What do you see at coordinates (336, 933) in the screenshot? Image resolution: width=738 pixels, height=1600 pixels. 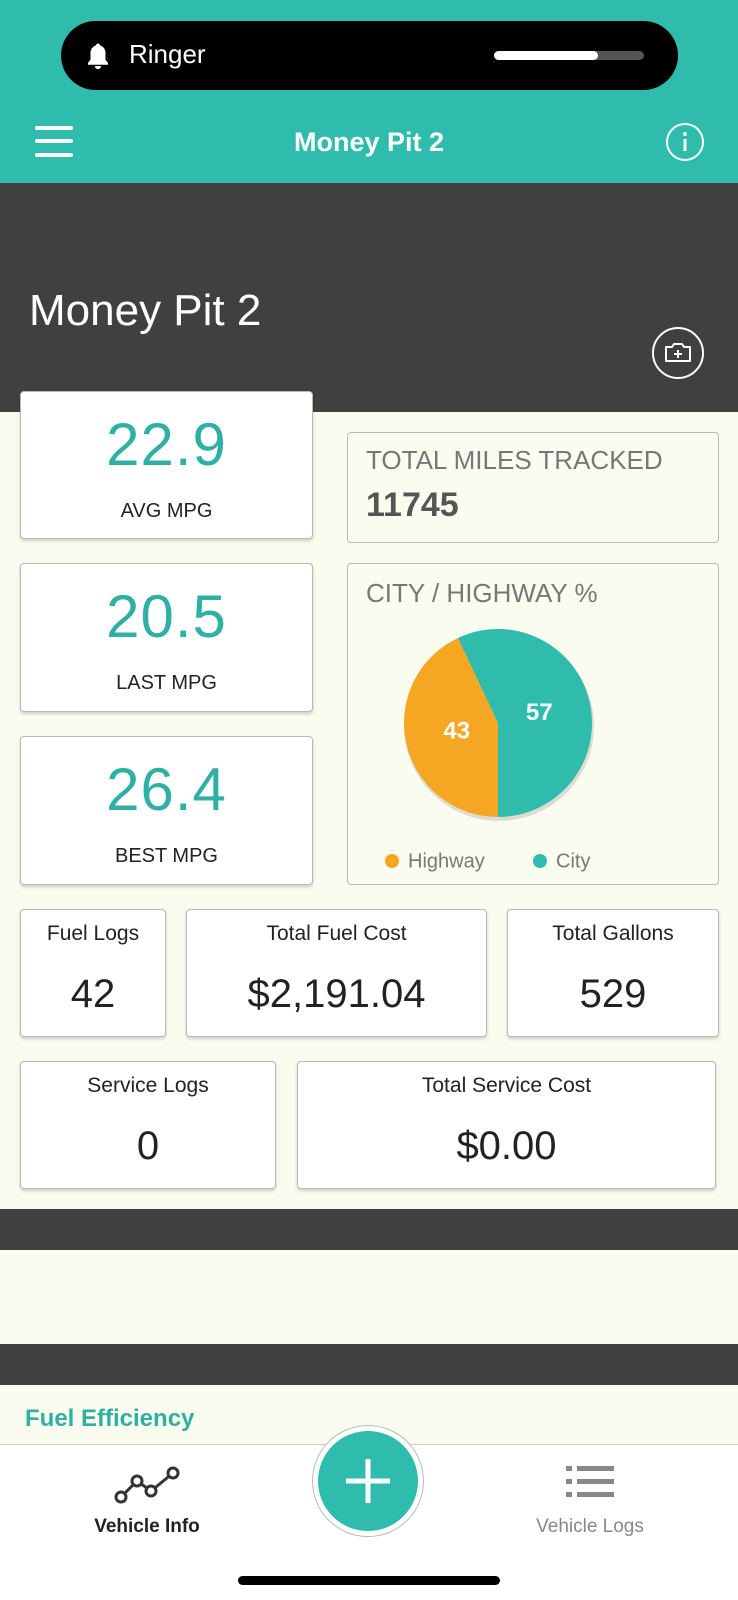 I see `summary-label: Total Fuel Cost` at bounding box center [336, 933].